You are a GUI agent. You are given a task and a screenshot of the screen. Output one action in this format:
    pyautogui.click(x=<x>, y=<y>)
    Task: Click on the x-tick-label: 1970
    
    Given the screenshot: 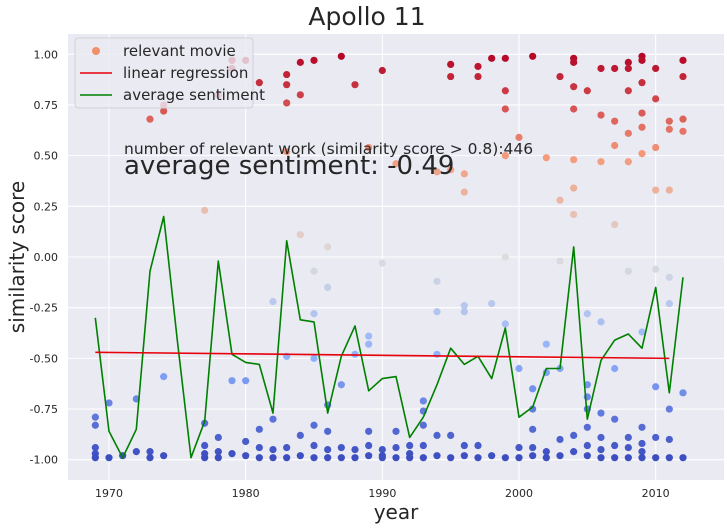 What is the action you would take?
    pyautogui.click(x=109, y=493)
    